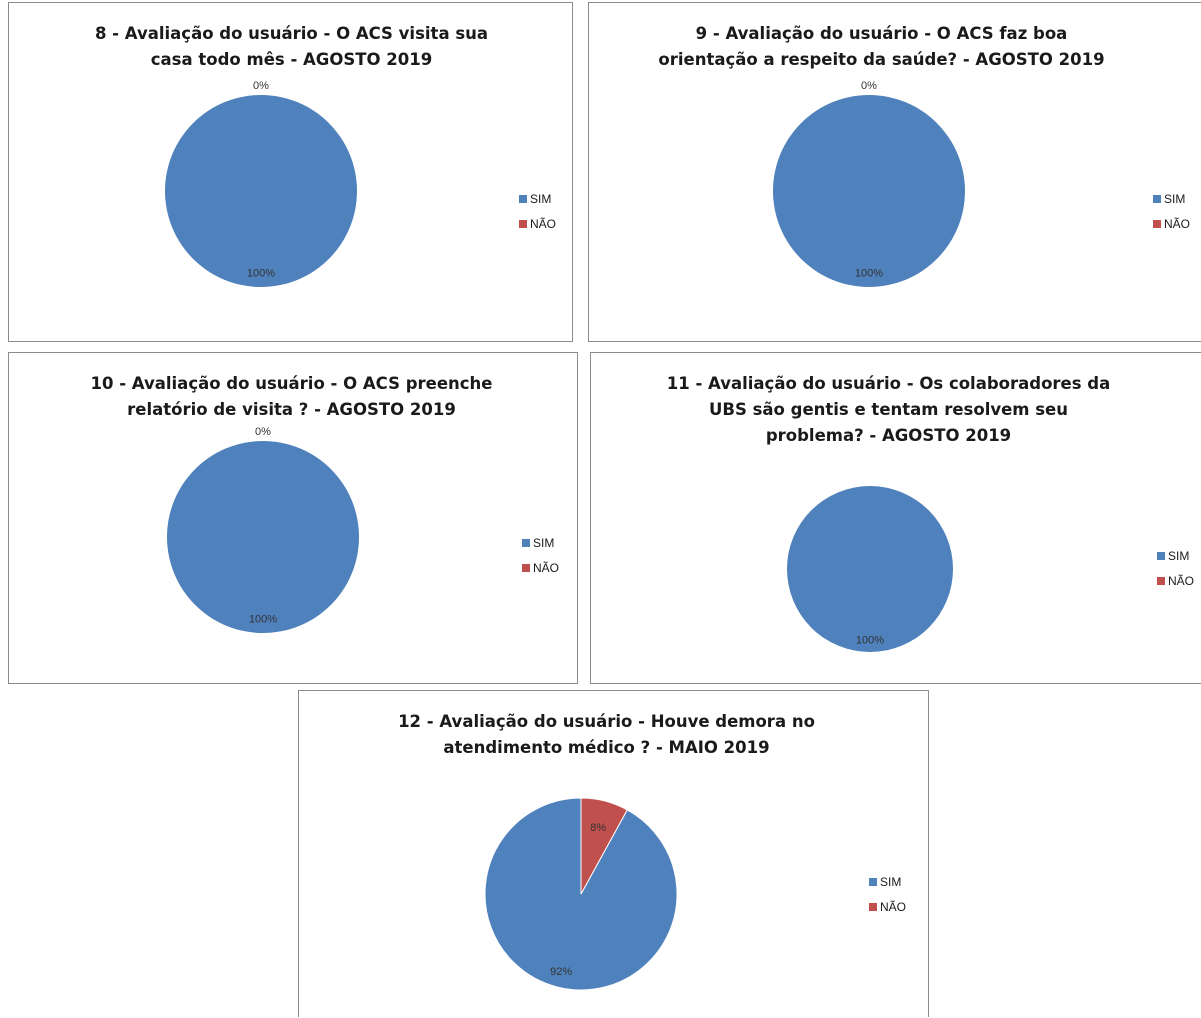 The image size is (1201, 1018). I want to click on pie-slice-não, so click(604, 846).